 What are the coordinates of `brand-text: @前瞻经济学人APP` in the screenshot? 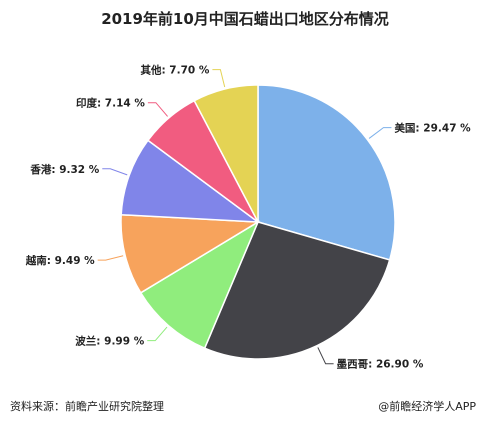 It's located at (427, 406).